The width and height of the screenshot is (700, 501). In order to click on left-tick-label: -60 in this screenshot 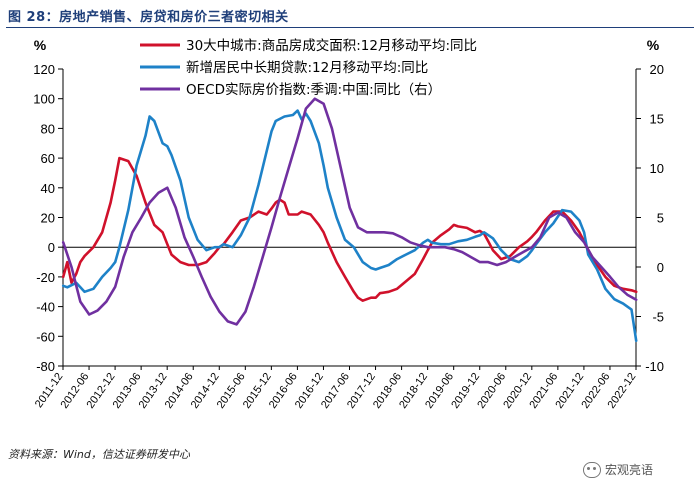, I will do `click(45, 336)`.